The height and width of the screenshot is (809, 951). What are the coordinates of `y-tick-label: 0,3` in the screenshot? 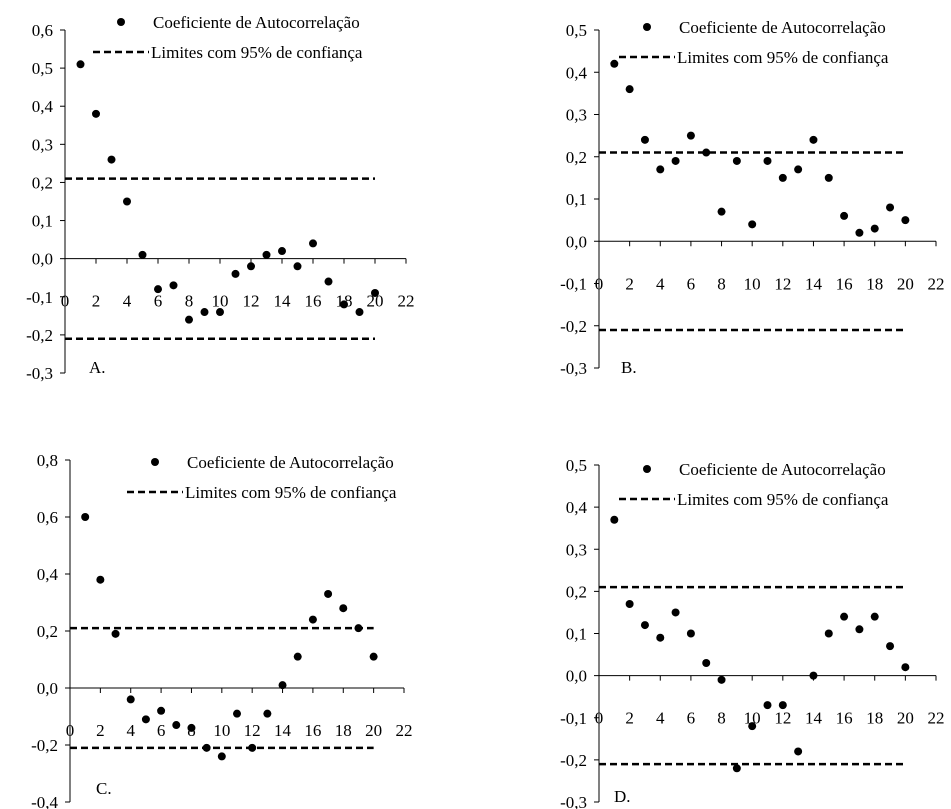 It's located at (576, 115).